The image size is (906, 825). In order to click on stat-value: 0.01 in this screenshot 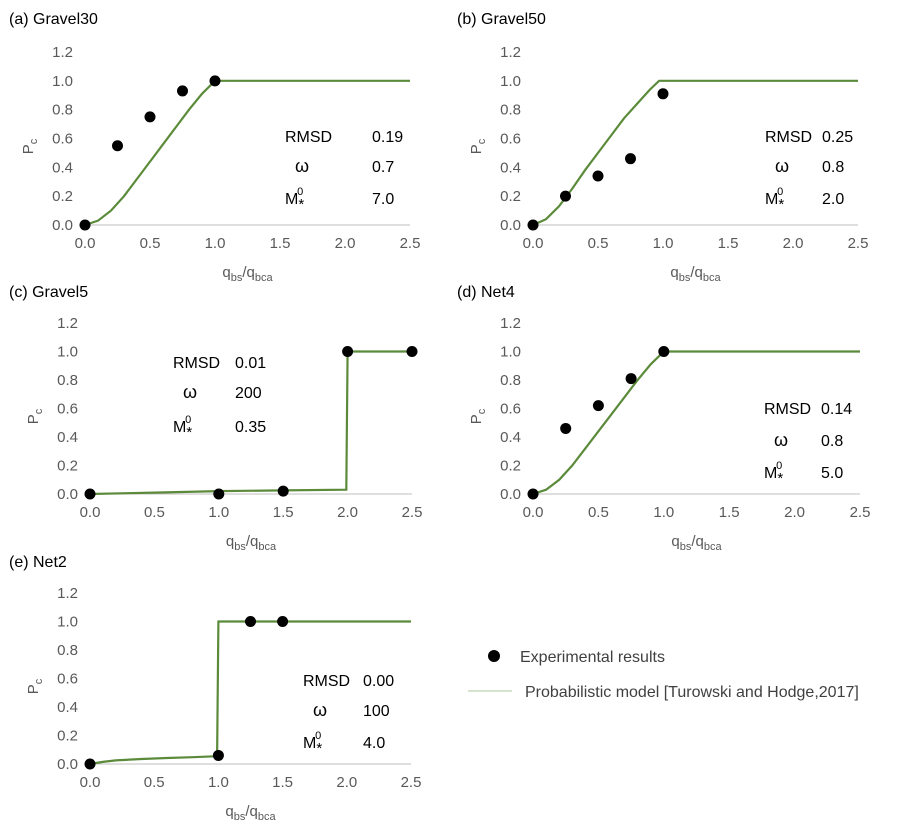, I will do `click(250, 363)`.